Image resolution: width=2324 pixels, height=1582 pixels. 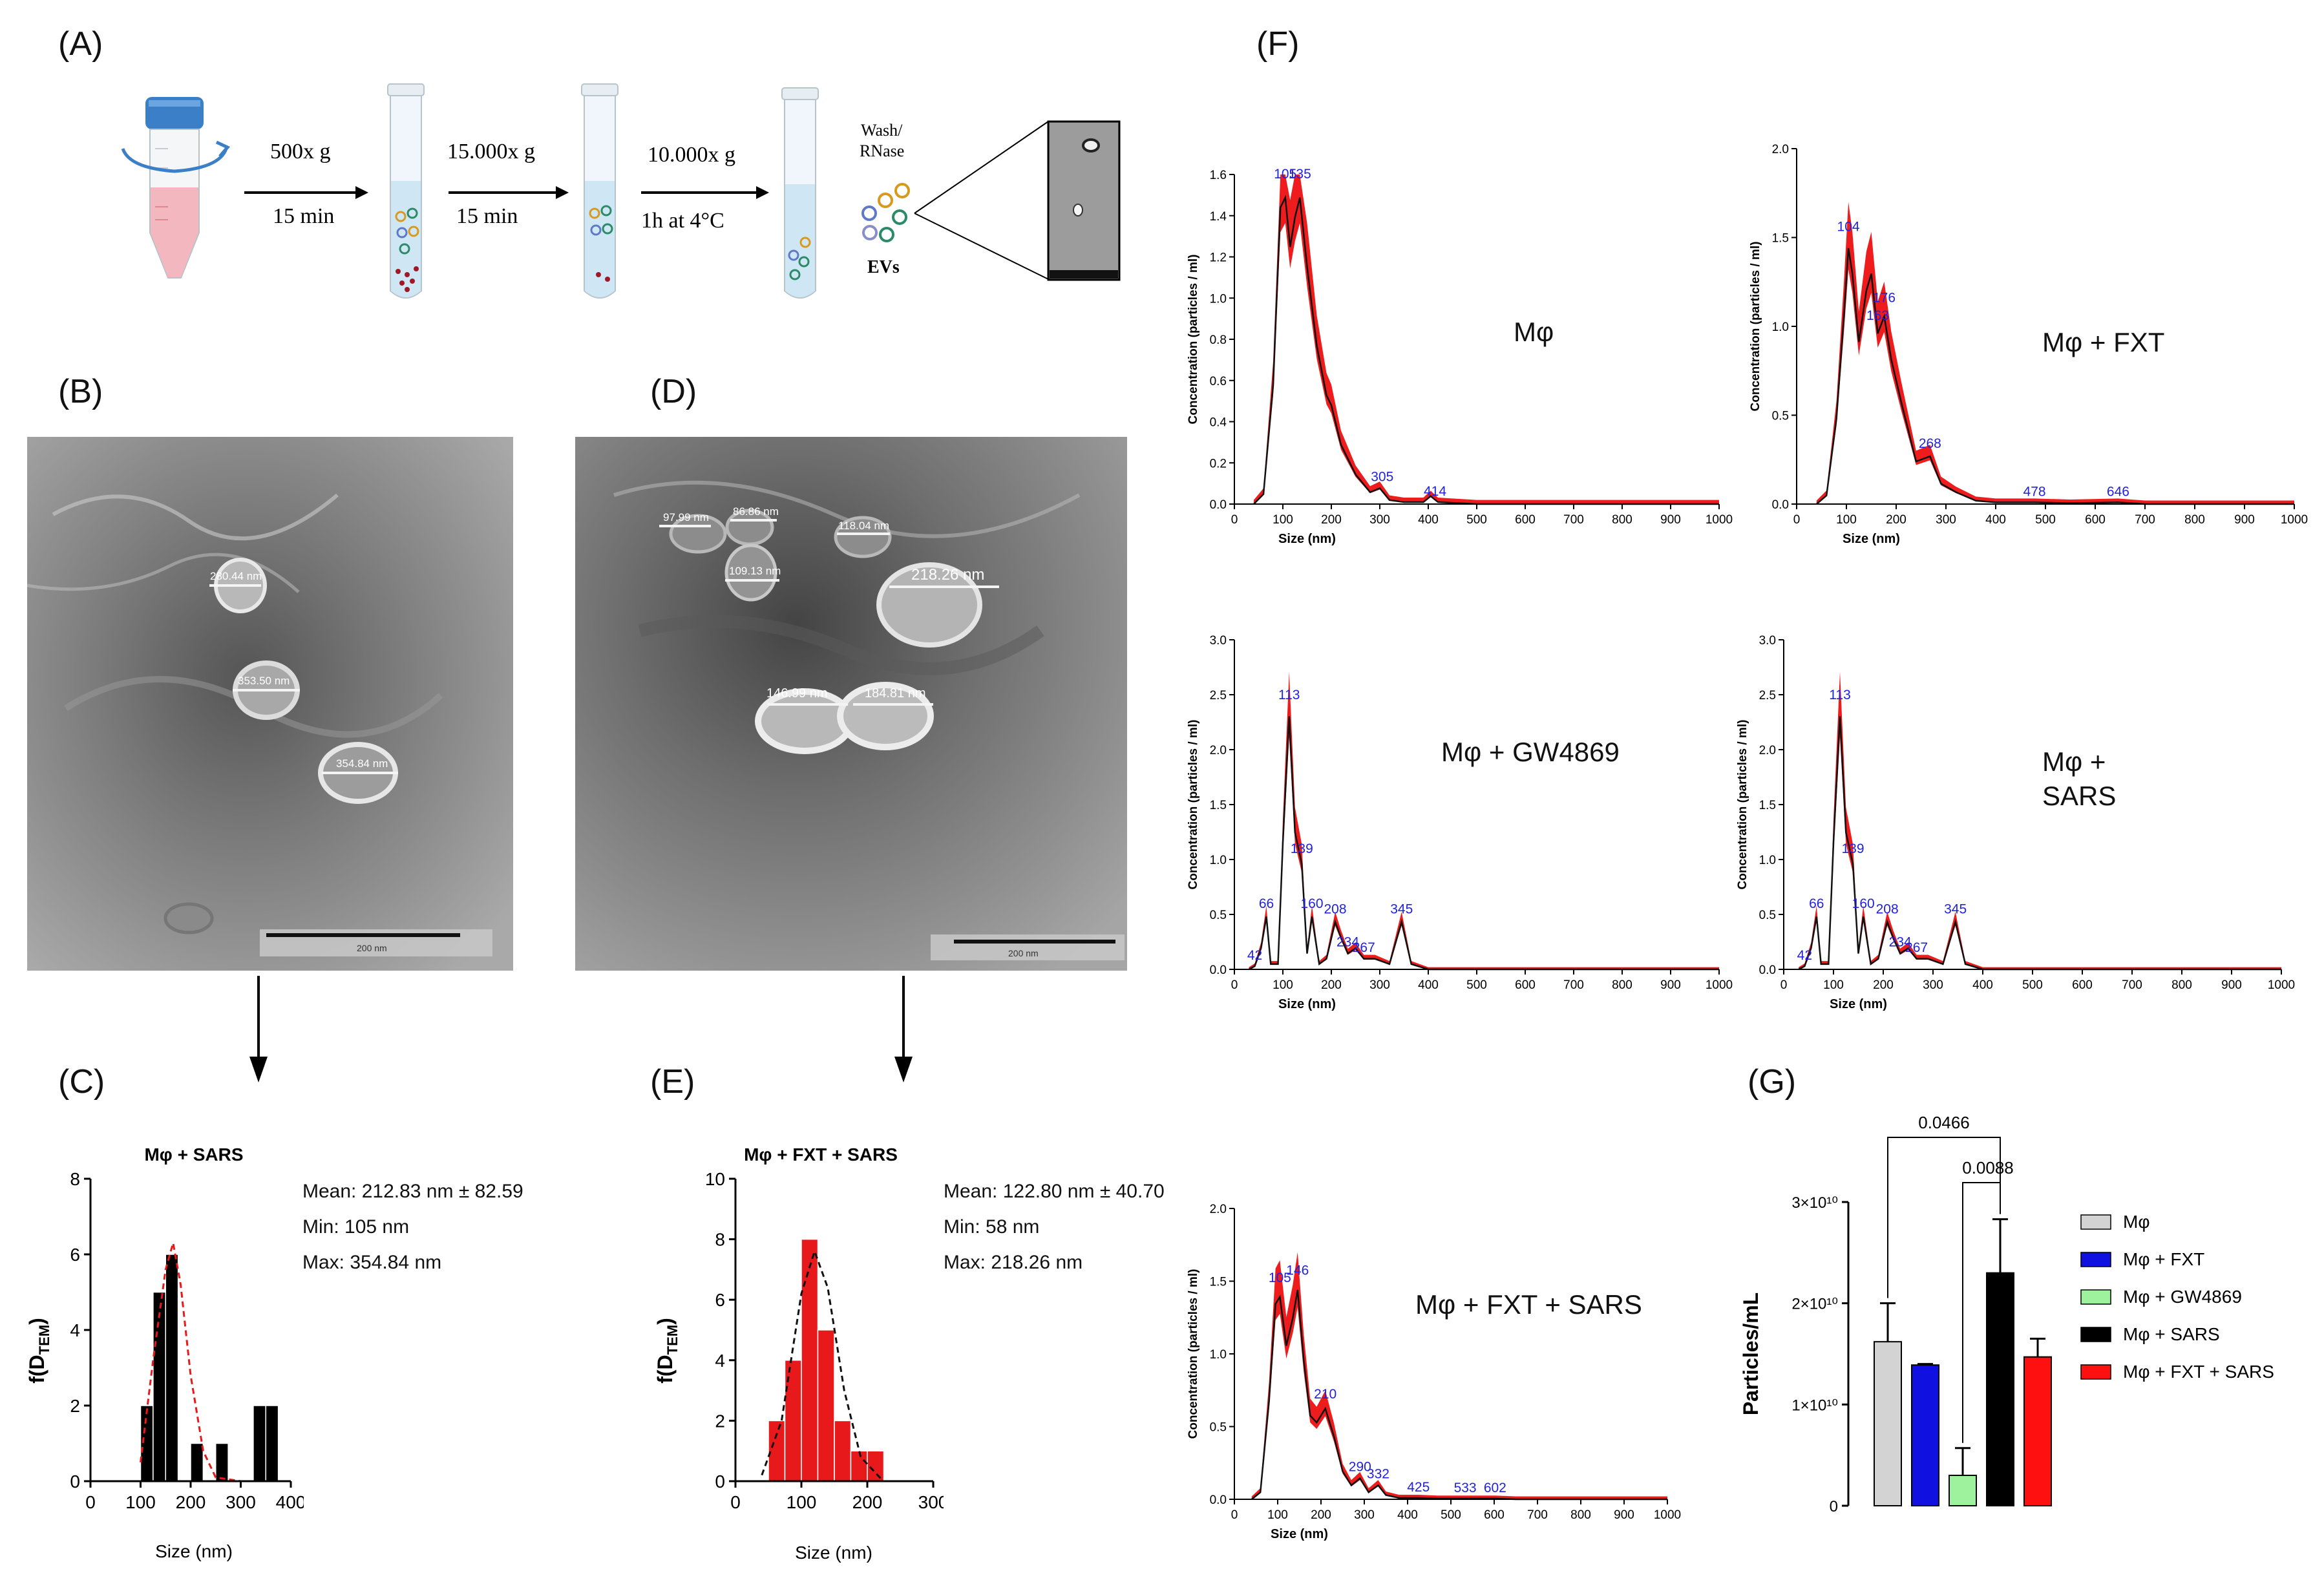 I want to click on y-tick-label: 2×10¹⁰, so click(x=1814, y=1305).